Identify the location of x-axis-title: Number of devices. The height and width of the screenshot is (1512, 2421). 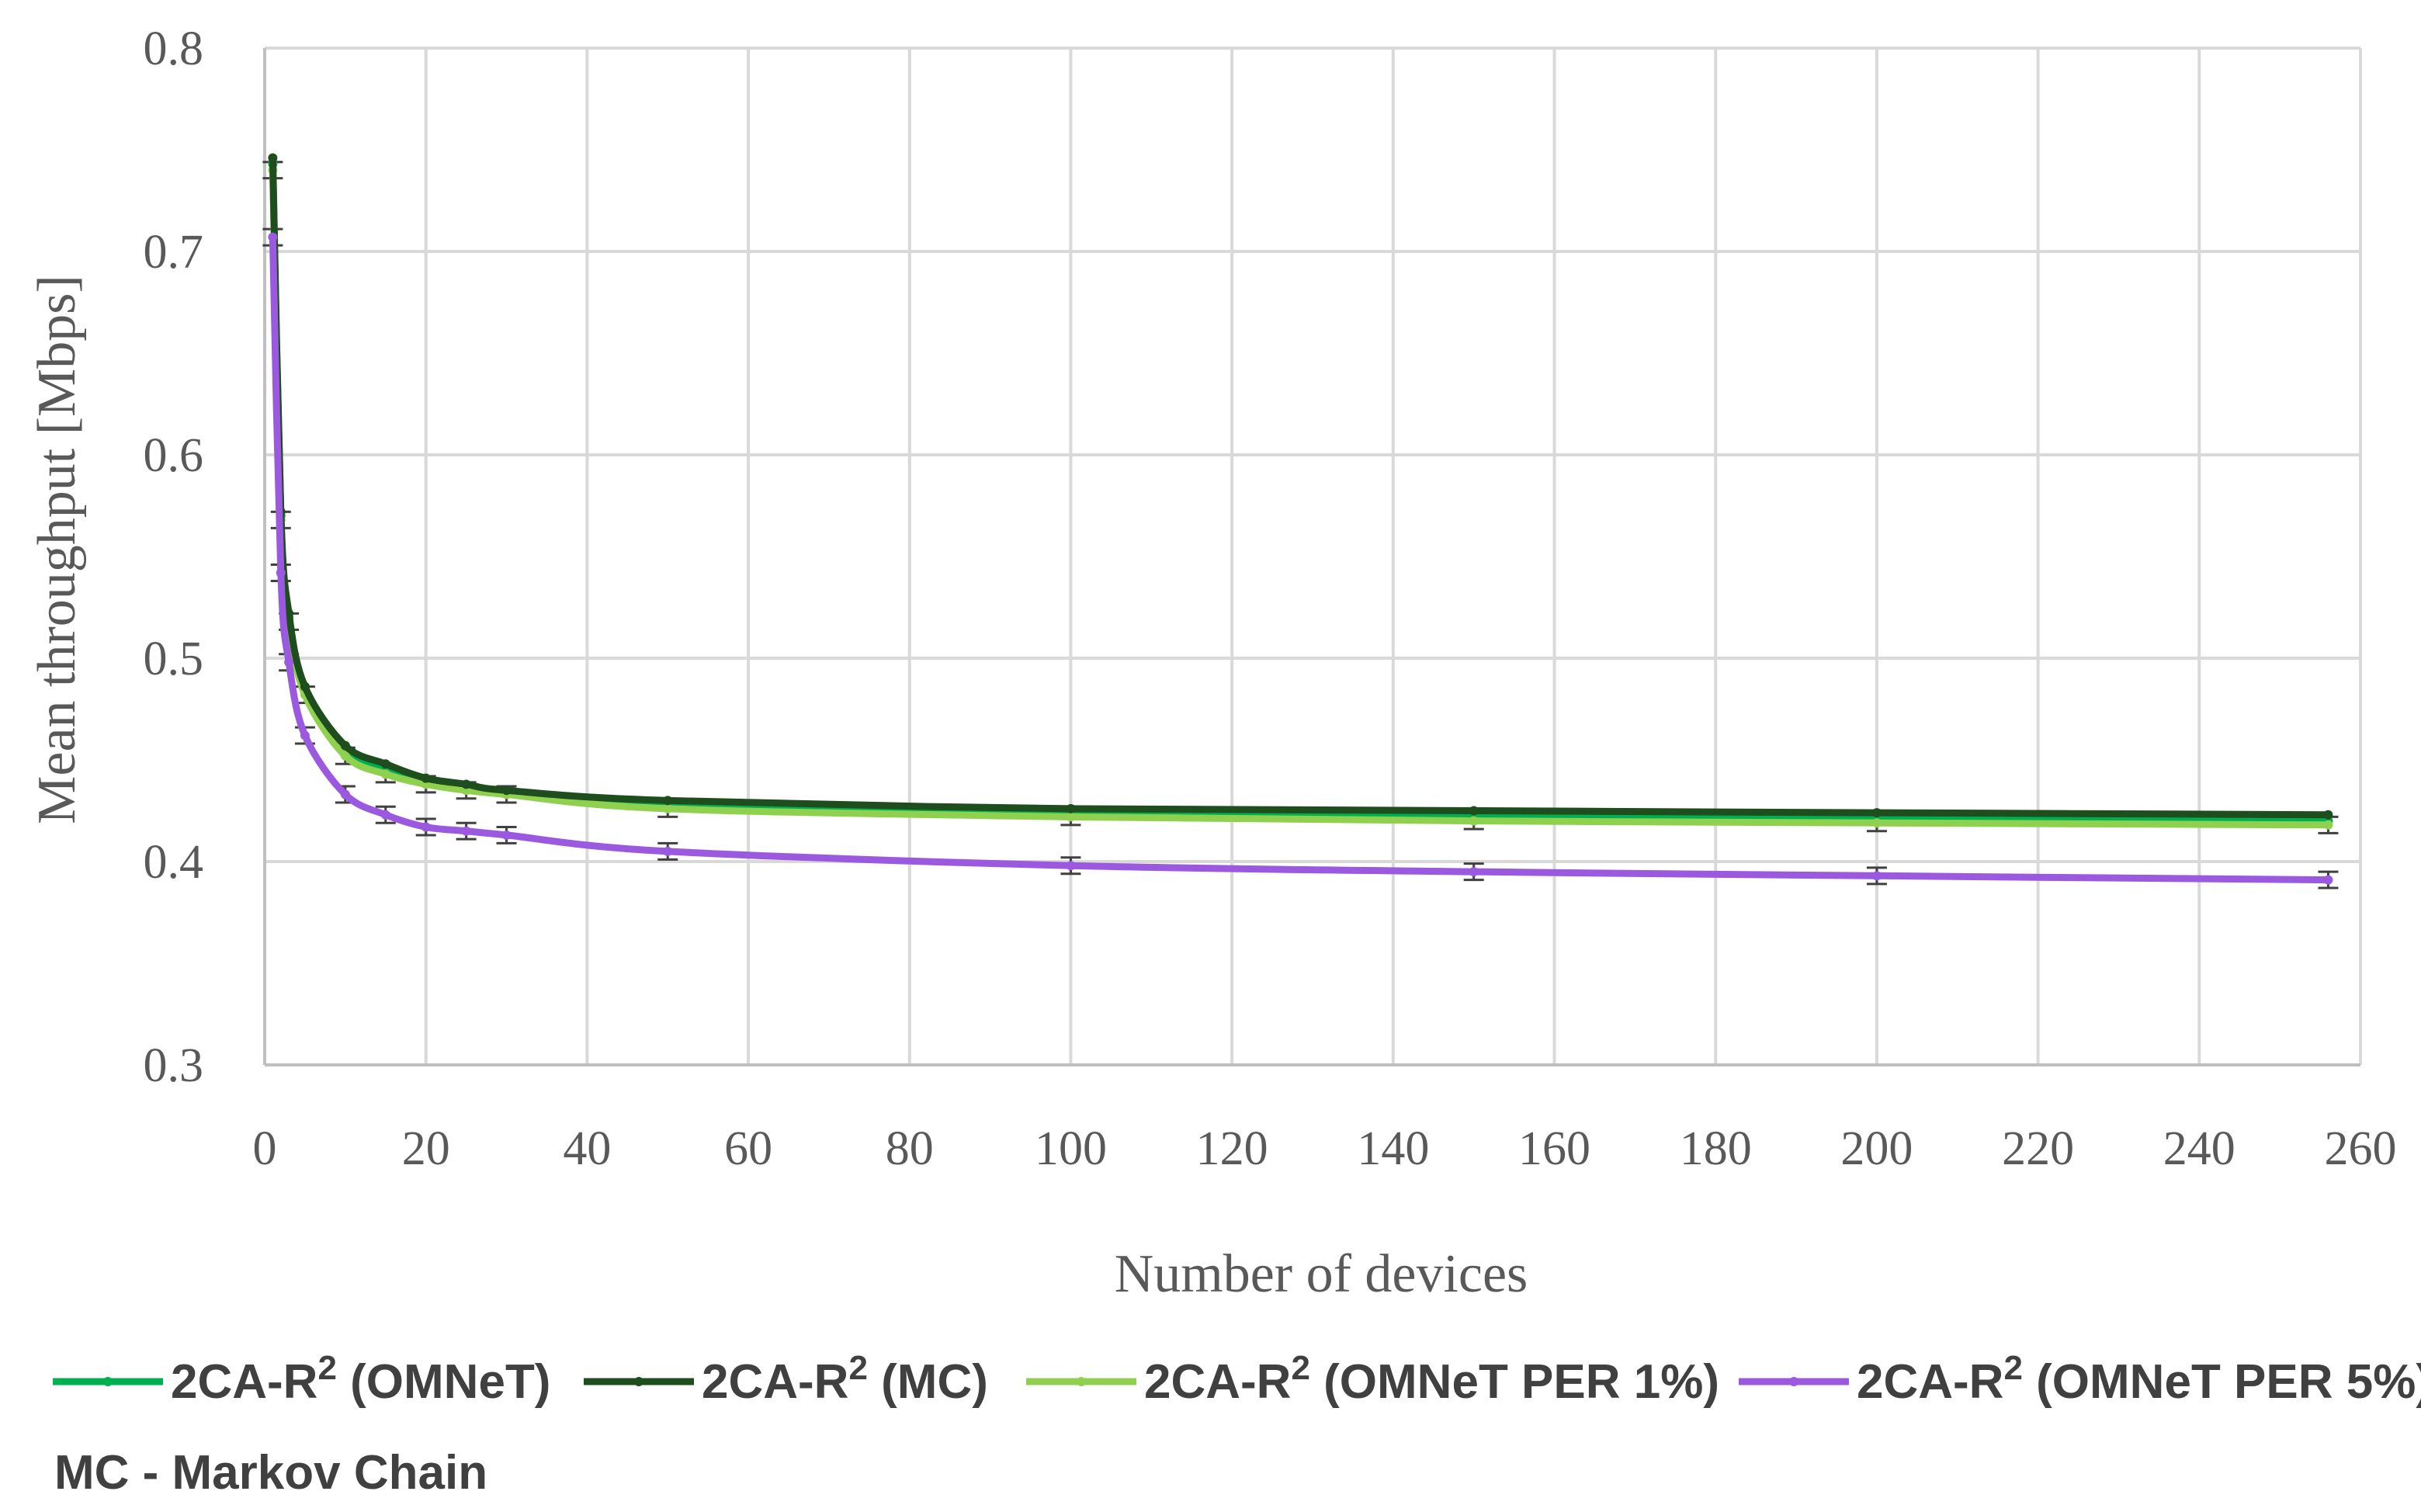
(1321, 1274).